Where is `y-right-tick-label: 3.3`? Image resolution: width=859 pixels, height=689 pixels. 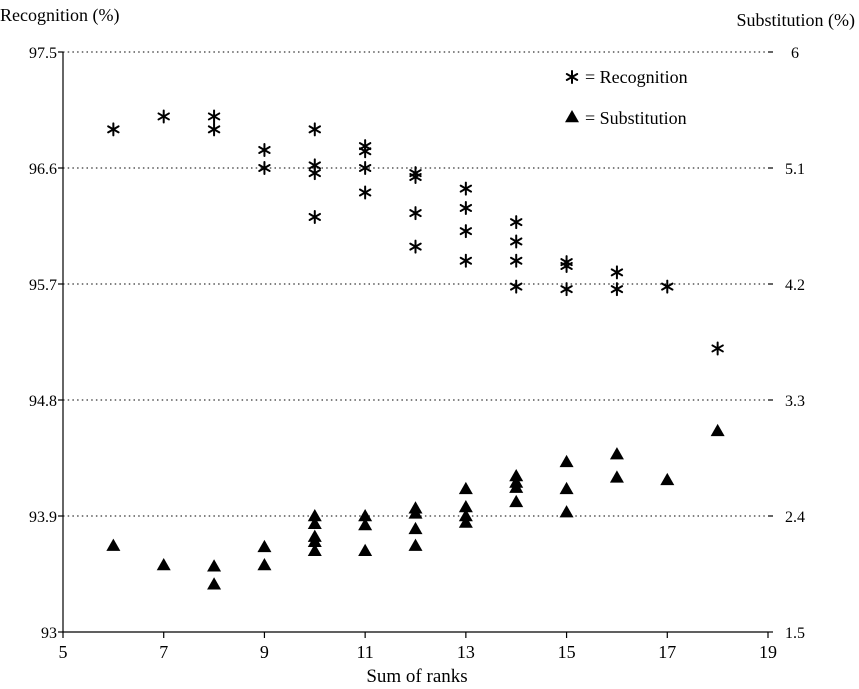 y-right-tick-label: 3.3 is located at coordinates (795, 401).